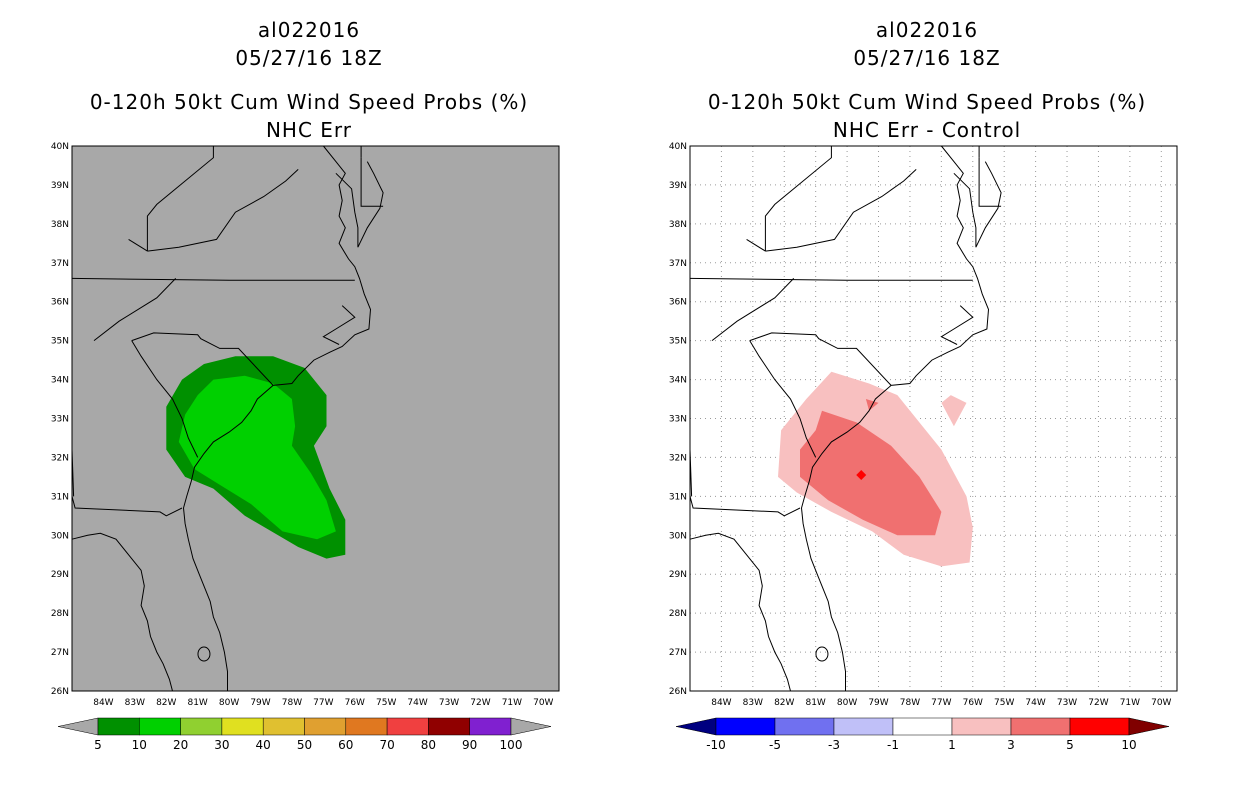  What do you see at coordinates (1011, 745) in the screenshot?
I see `colorbar-label: 3` at bounding box center [1011, 745].